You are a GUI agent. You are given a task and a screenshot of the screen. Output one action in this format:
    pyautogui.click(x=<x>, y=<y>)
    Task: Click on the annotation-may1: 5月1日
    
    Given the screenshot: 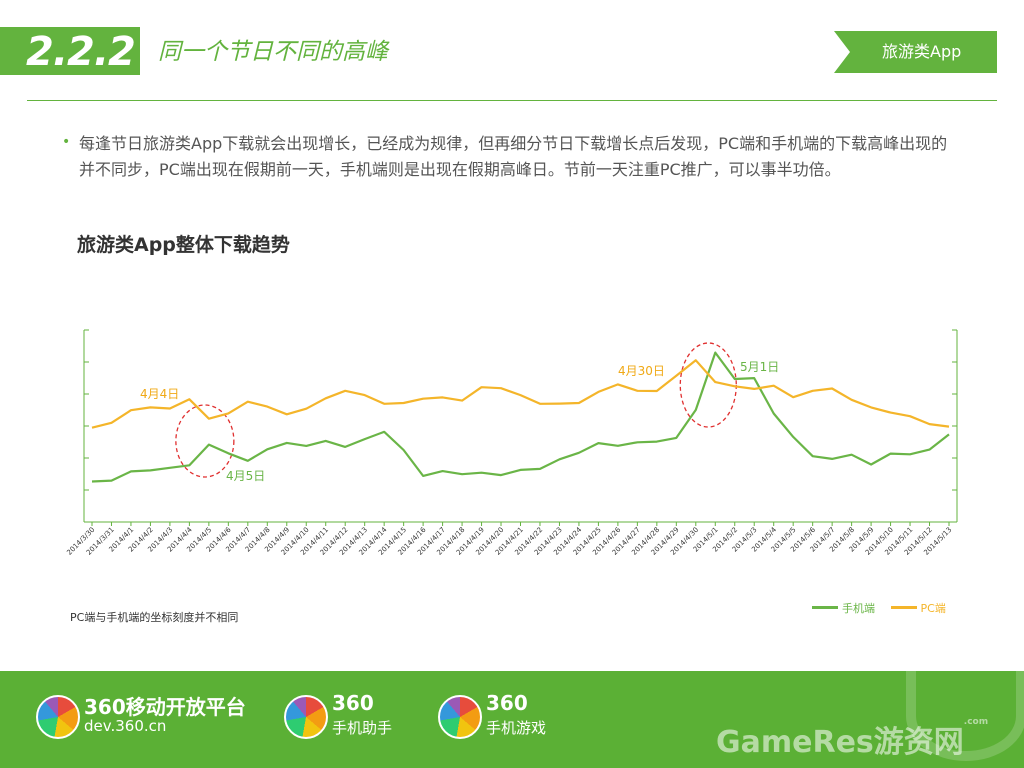 What is the action you would take?
    pyautogui.click(x=759, y=367)
    